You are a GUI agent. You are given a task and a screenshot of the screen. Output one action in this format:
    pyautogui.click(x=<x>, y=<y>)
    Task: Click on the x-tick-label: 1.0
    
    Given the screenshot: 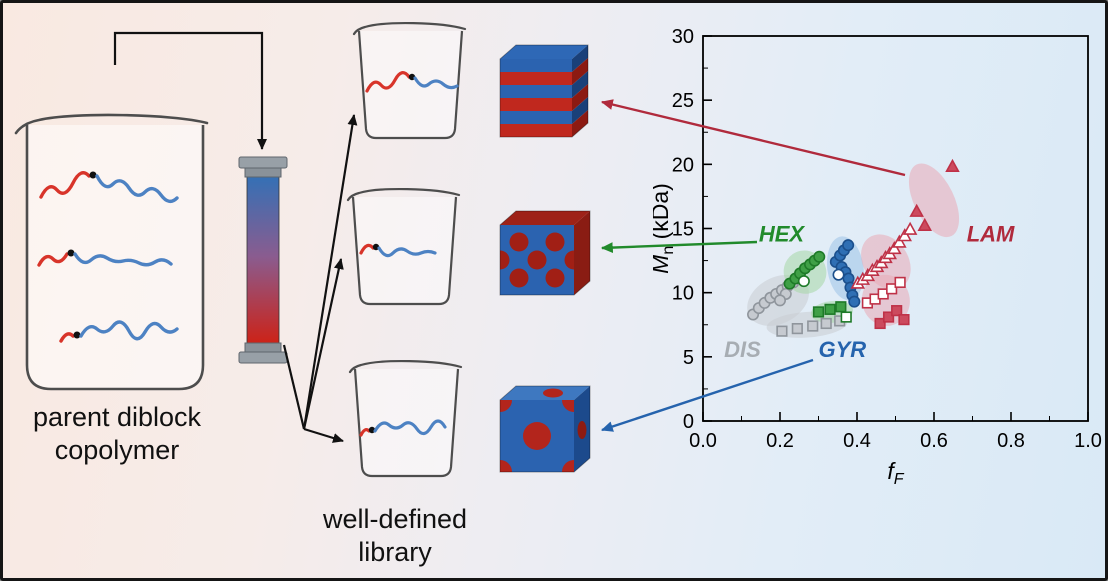 What is the action you would take?
    pyautogui.click(x=1088, y=441)
    